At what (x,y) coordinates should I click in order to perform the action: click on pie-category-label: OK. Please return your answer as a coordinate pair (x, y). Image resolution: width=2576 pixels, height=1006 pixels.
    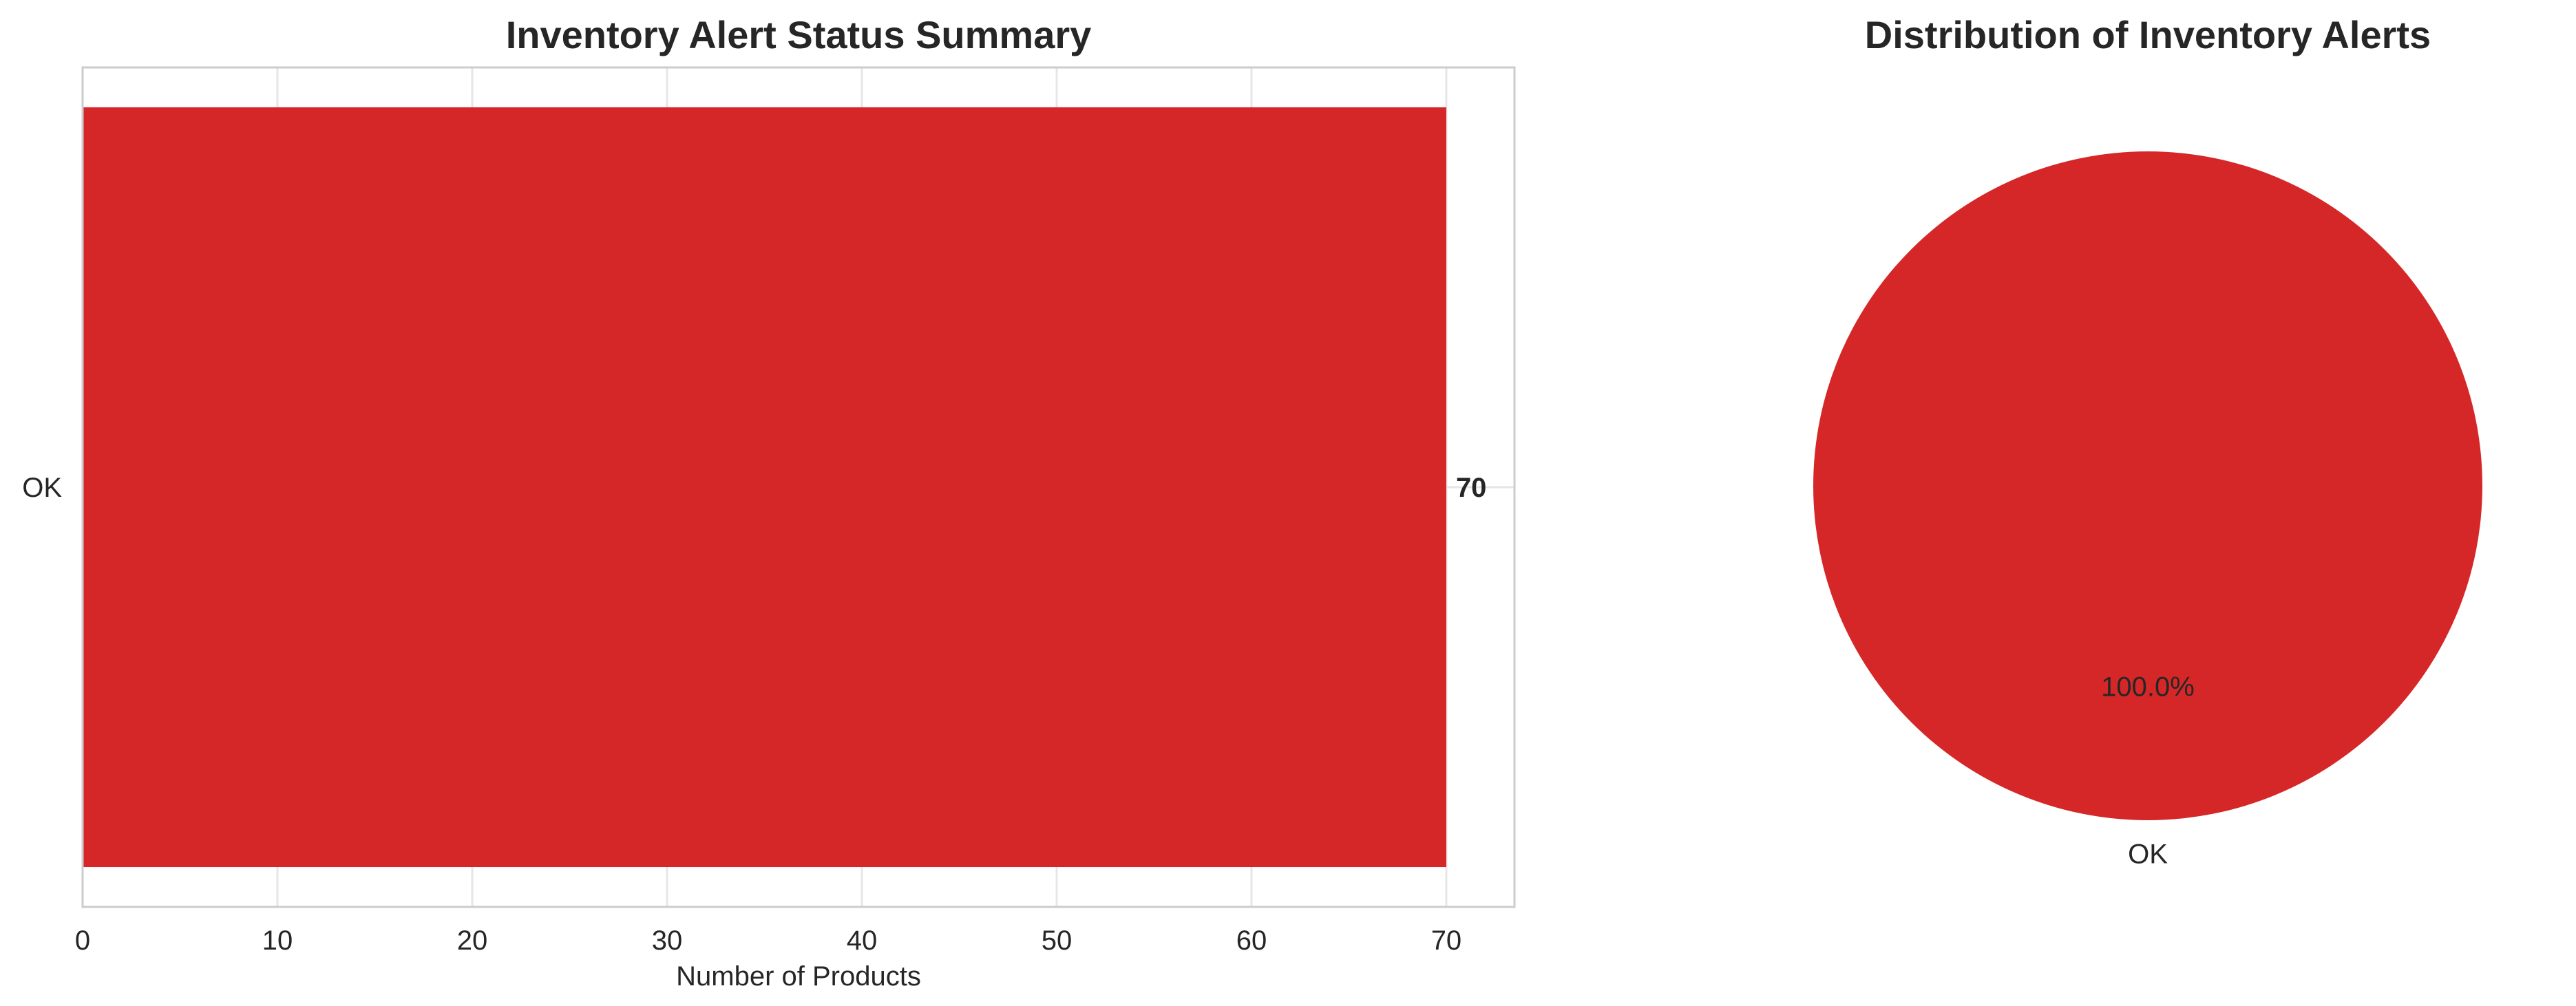
    Looking at the image, I should click on (2148, 854).